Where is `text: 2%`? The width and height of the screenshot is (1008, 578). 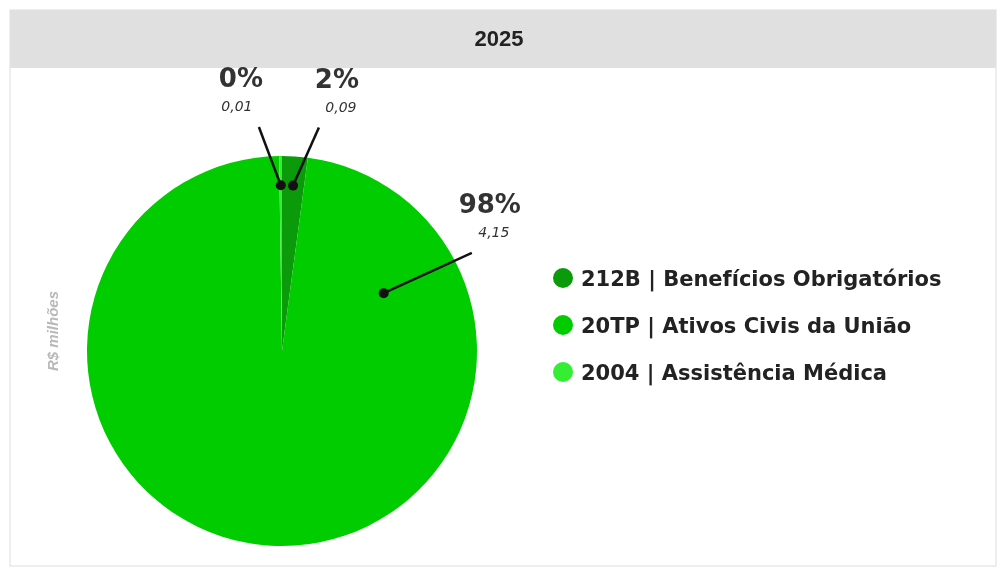 text: 2% is located at coordinates (336, 78).